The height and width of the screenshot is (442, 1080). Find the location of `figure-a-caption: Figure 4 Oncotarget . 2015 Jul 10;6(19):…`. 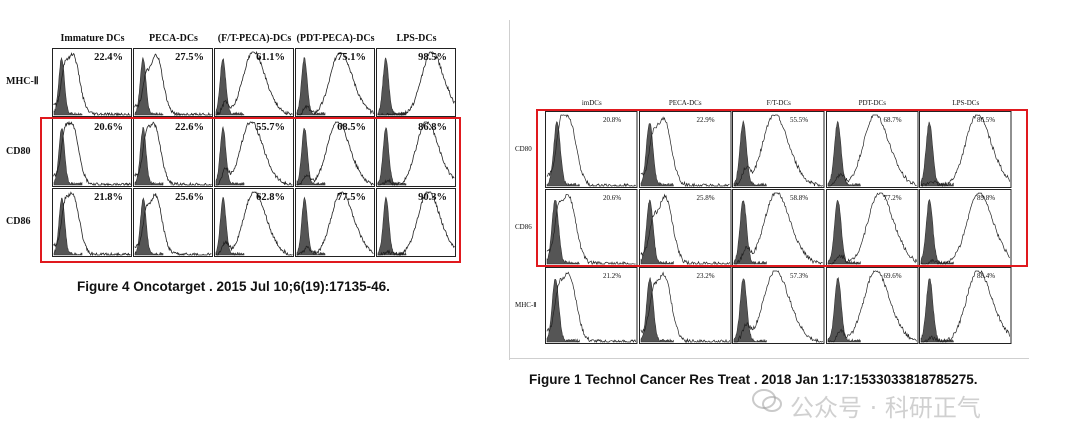

figure-a-caption: Figure 4 Oncotarget . 2015 Jul 10;6(19):… is located at coordinates (233, 286).